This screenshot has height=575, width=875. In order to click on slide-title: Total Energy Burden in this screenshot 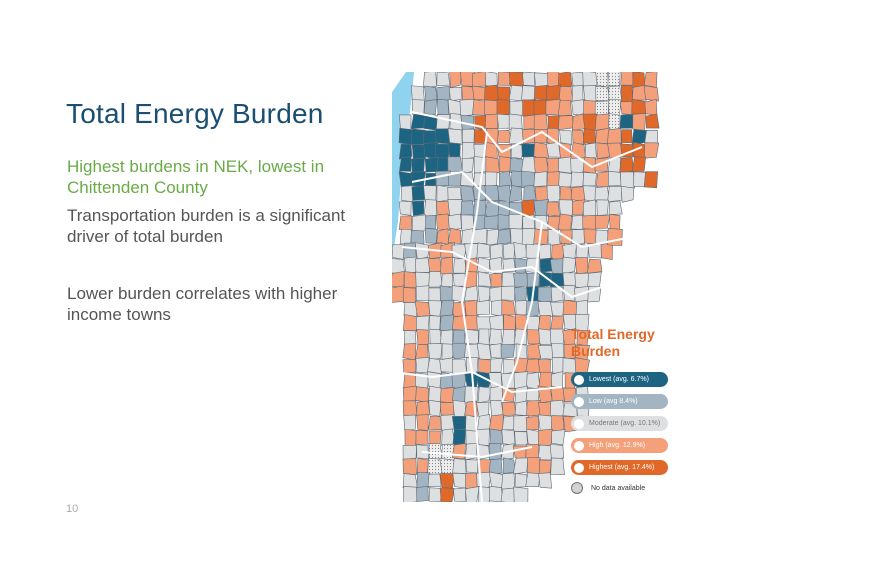, I will do `click(195, 113)`.